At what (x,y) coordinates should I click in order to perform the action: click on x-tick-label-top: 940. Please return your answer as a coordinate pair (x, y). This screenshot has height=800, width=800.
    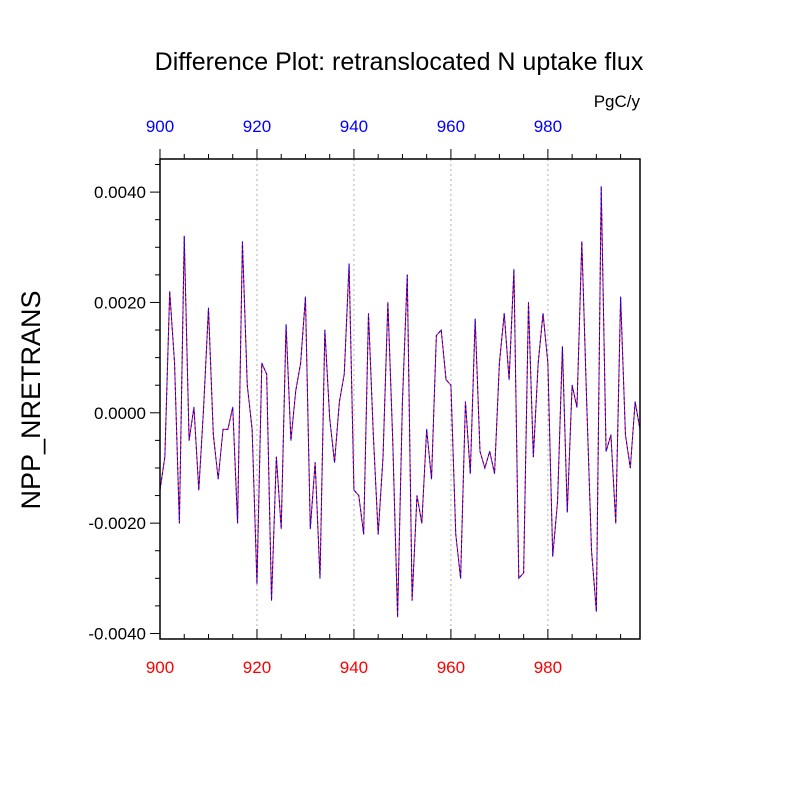
    Looking at the image, I should click on (354, 126).